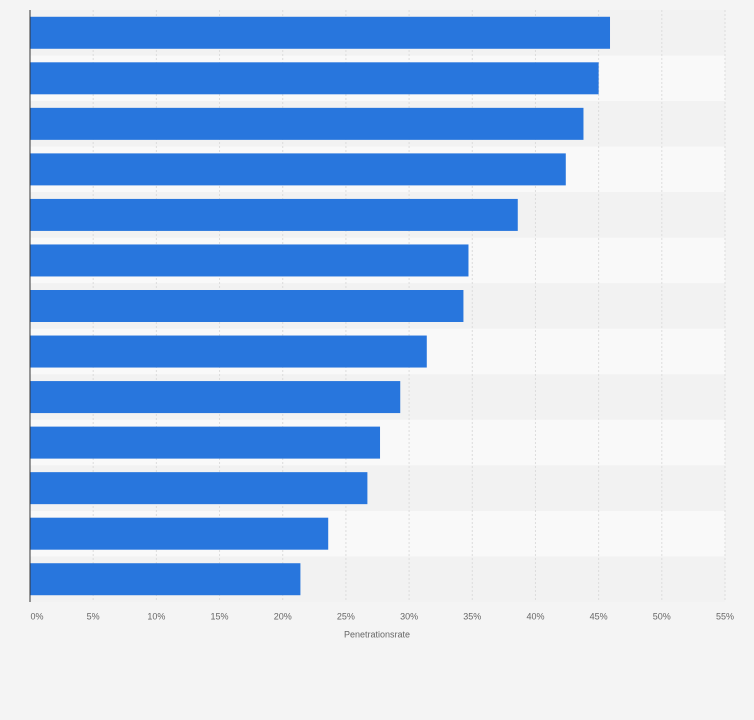  Describe the element at coordinates (599, 616) in the screenshot. I see `x-tick-label: 45%` at that location.